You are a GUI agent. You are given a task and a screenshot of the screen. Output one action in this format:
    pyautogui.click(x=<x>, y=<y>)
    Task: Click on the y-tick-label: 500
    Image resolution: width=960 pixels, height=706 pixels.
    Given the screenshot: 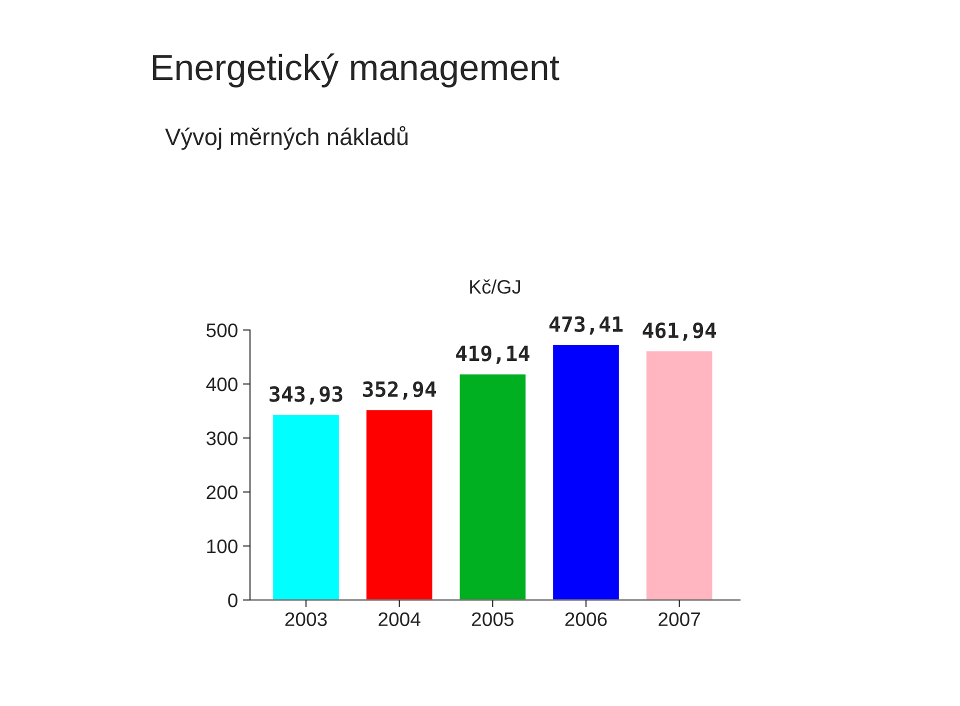 What is the action you would take?
    pyautogui.click(x=222, y=330)
    